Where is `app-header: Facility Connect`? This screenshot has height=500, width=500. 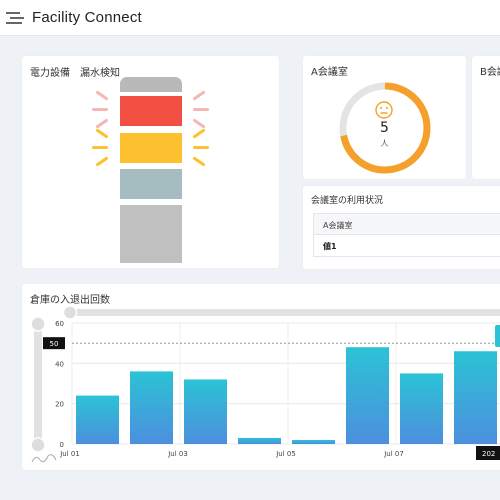
app-header: Facility Connect is located at coordinates (250, 18).